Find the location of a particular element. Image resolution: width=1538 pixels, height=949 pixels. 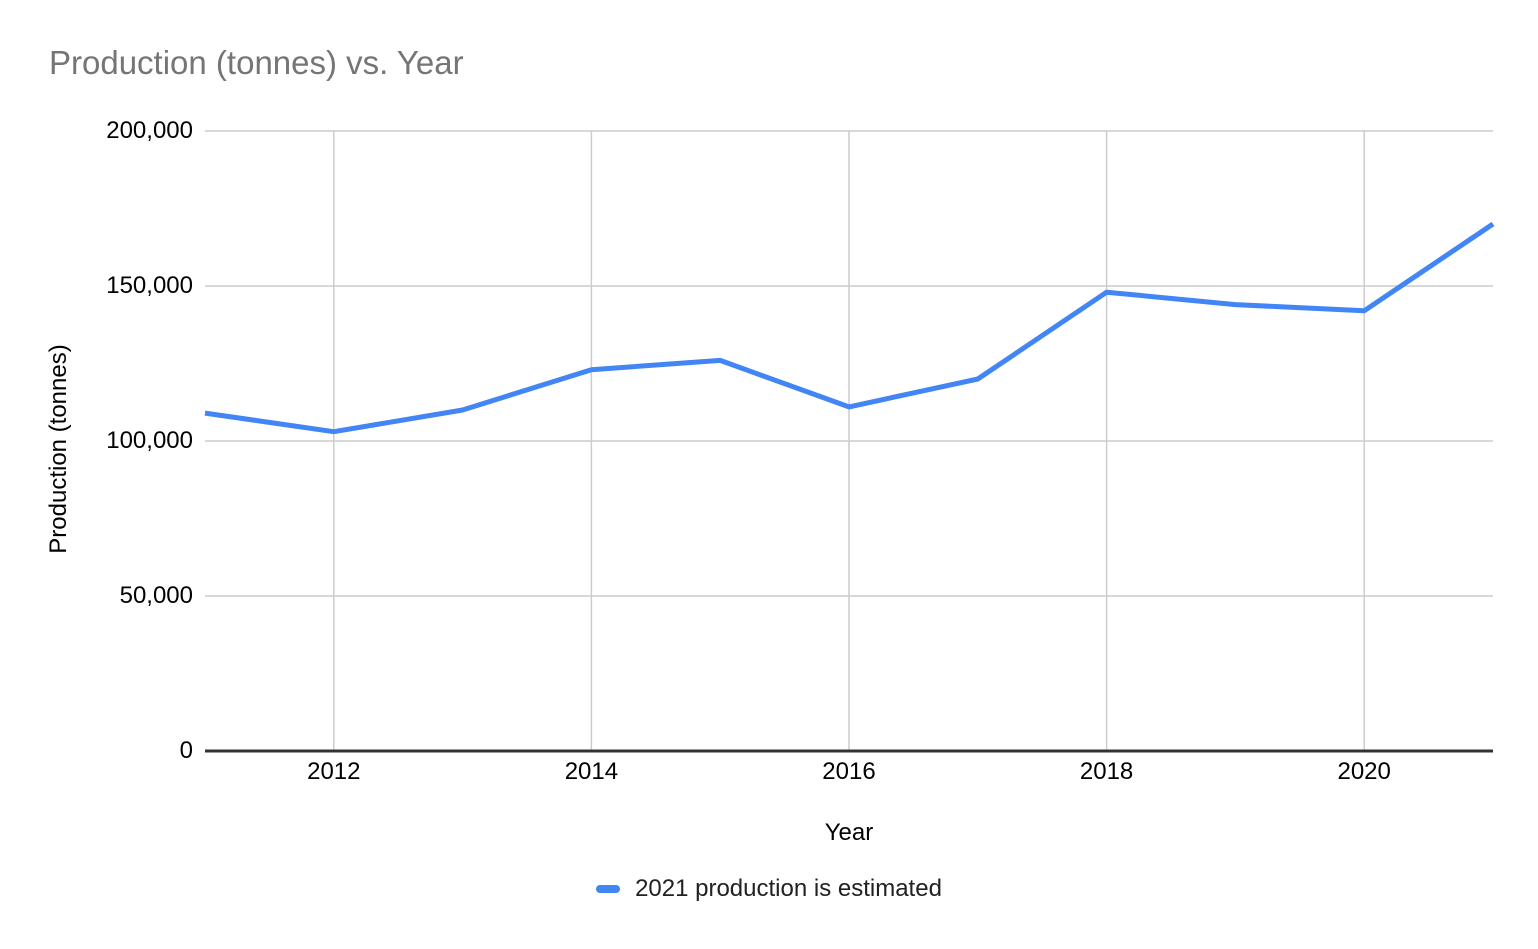

legend-swatch-icon is located at coordinates (608, 889).